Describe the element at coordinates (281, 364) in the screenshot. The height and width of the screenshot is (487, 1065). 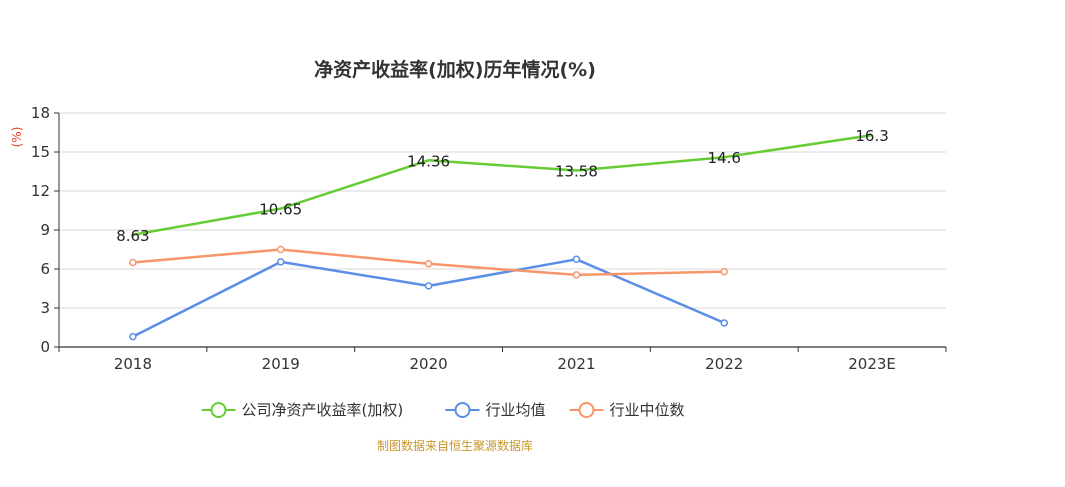
I see `x-tick-label-1: 2019` at that location.